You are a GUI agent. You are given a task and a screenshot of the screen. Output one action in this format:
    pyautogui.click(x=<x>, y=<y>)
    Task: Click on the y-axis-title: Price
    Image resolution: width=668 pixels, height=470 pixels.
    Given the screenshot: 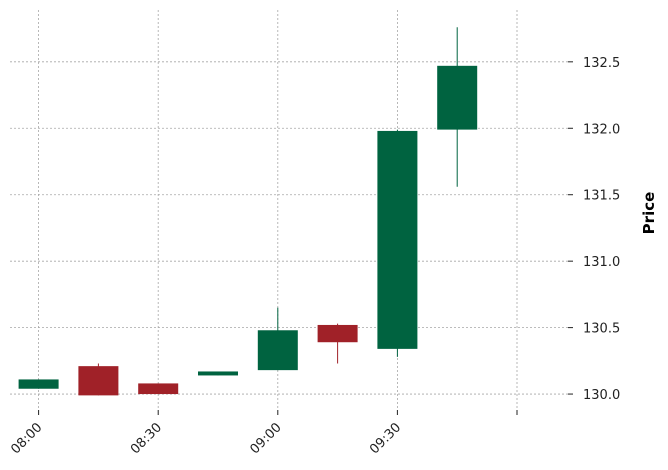 What is the action you would take?
    pyautogui.click(x=649, y=213)
    